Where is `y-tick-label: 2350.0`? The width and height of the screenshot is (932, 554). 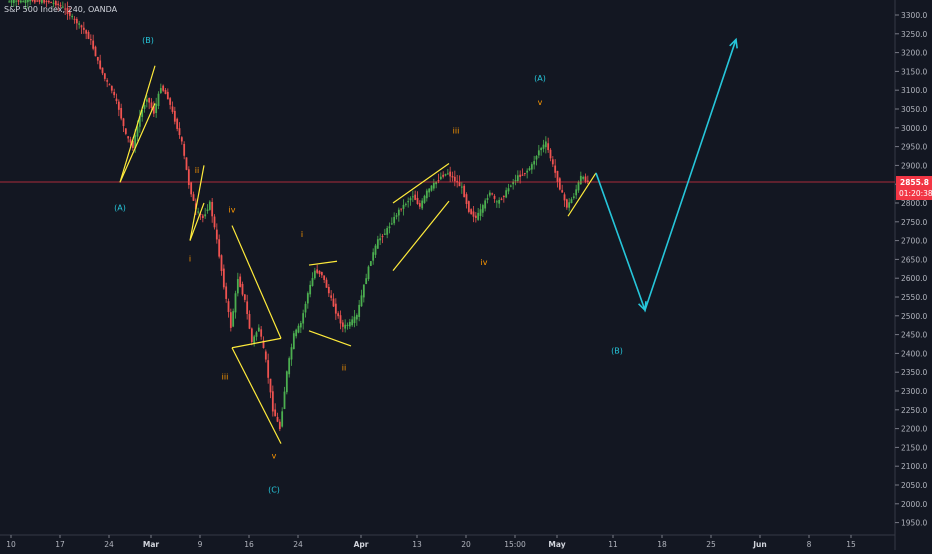 y-tick-label: 2350.0 is located at coordinates (914, 372).